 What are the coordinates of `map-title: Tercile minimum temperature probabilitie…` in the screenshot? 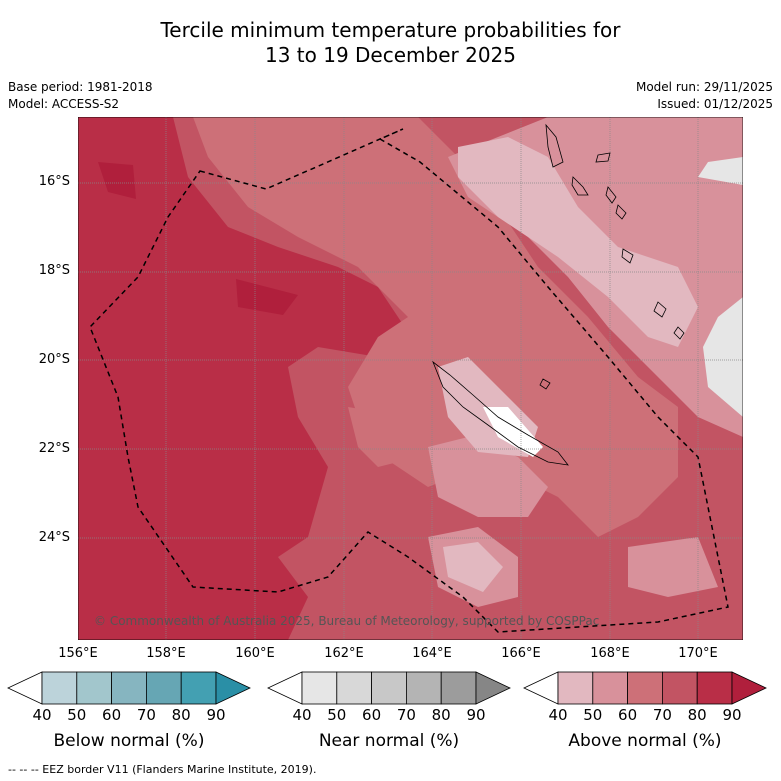 It's located at (390, 43).